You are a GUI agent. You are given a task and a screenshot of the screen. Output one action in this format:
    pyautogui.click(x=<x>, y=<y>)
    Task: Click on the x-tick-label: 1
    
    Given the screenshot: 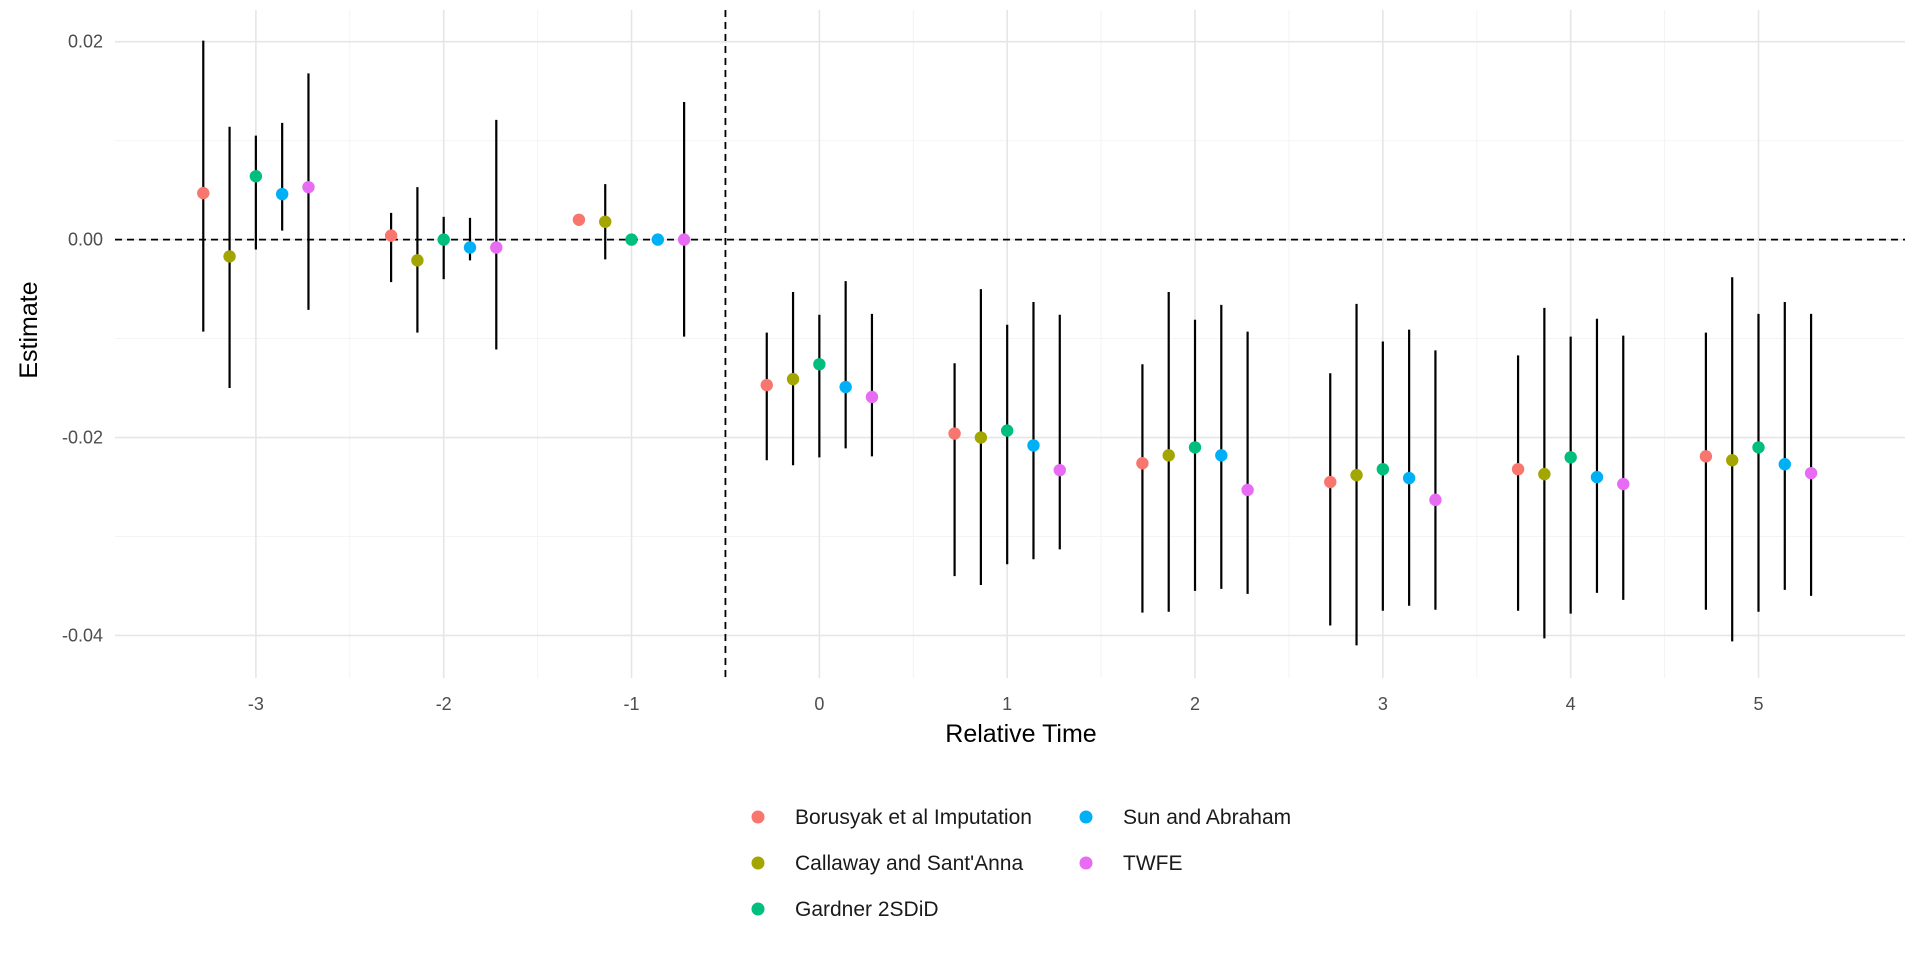 What is the action you would take?
    pyautogui.click(x=1007, y=704)
    